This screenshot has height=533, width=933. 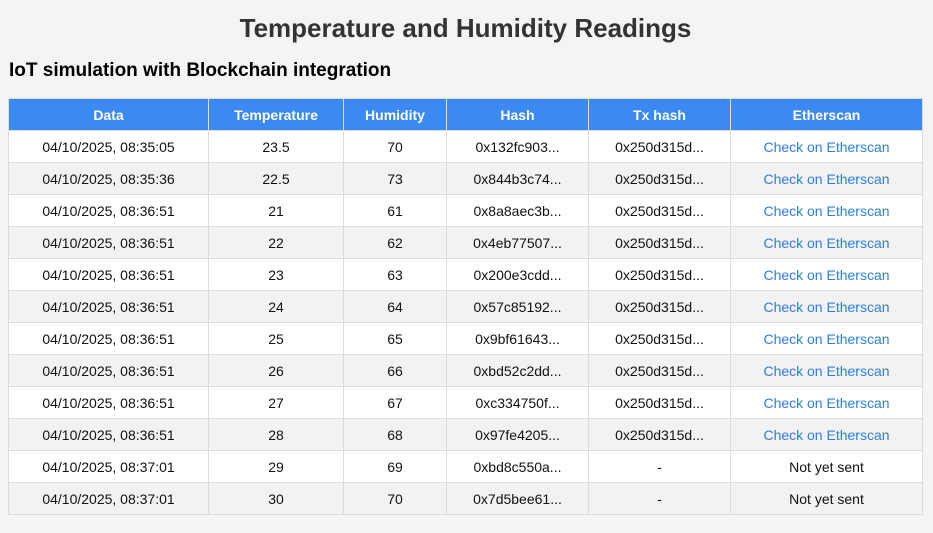 I want to click on column-header-etherscan: Etherscan, so click(x=826, y=114).